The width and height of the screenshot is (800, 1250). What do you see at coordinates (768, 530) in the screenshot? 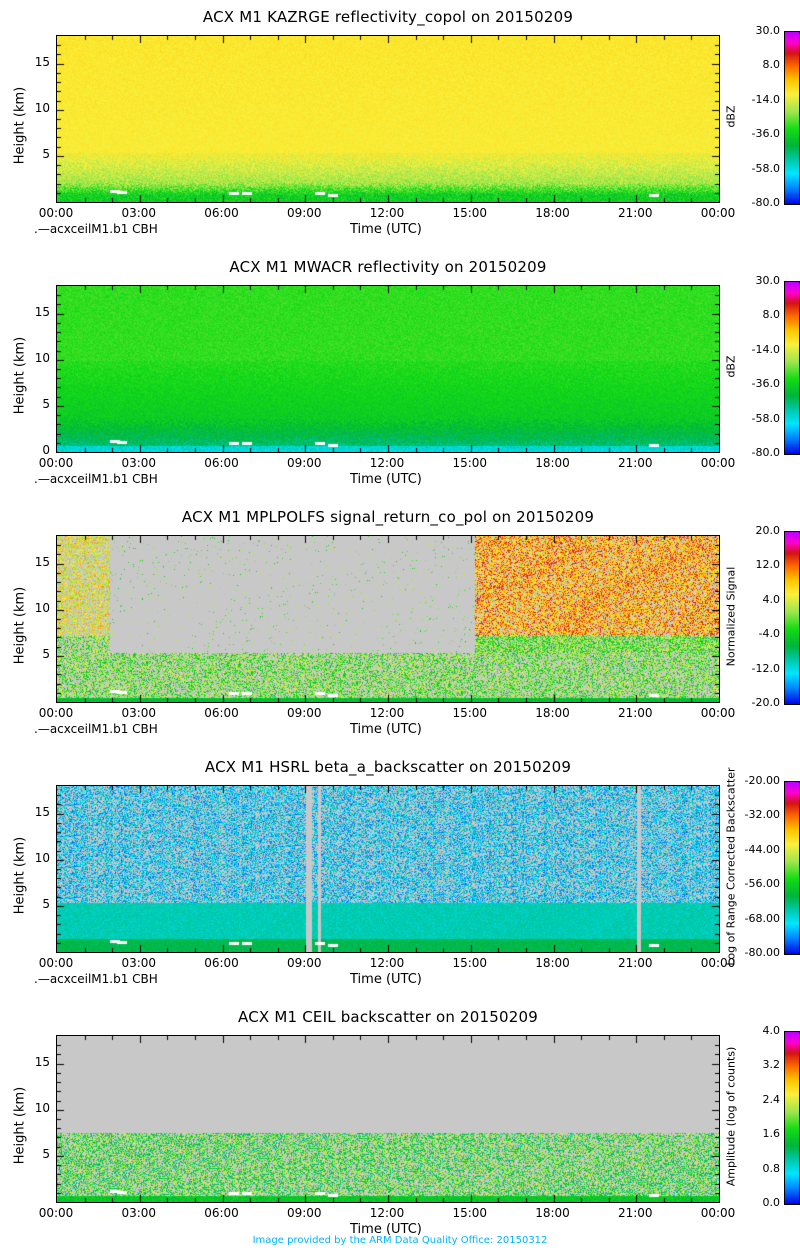
I see `colorbar-tick-label: 20.0` at bounding box center [768, 530].